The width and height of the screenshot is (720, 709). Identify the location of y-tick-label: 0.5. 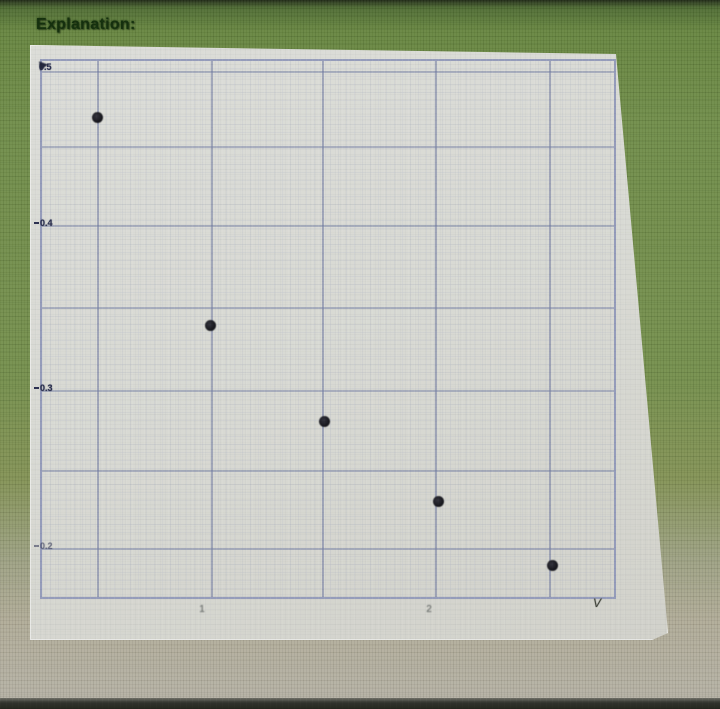
(42, 63).